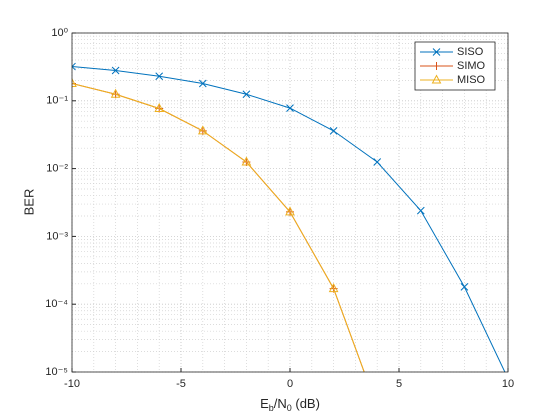 The image size is (560, 420). What do you see at coordinates (471, 66) in the screenshot?
I see `legend-label: SIMO` at bounding box center [471, 66].